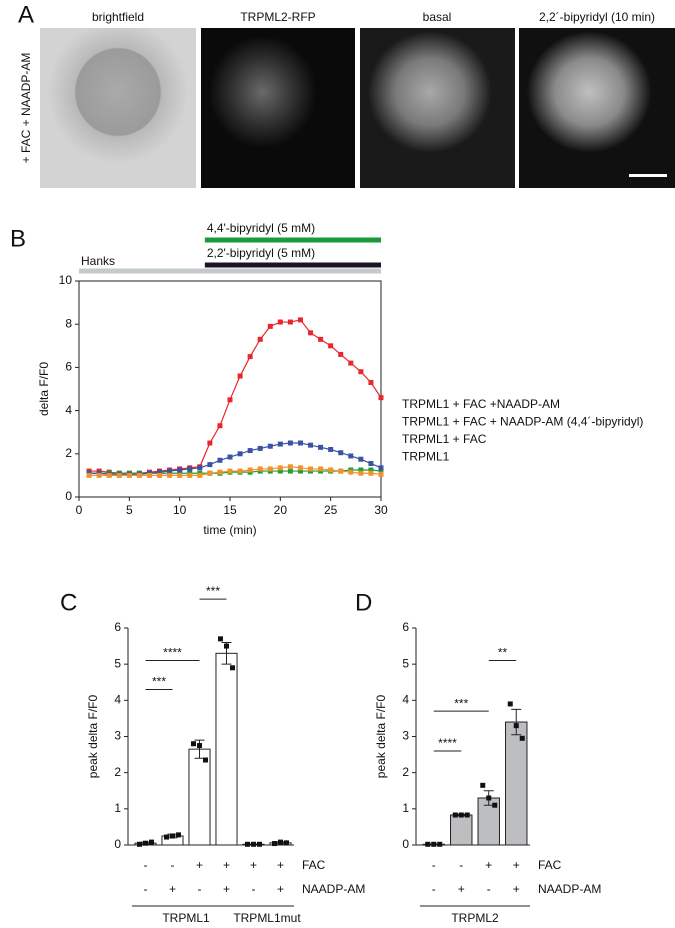 The height and width of the screenshot is (928, 675). I want to click on y-axis-label: peak delta F/F0, so click(381, 736).